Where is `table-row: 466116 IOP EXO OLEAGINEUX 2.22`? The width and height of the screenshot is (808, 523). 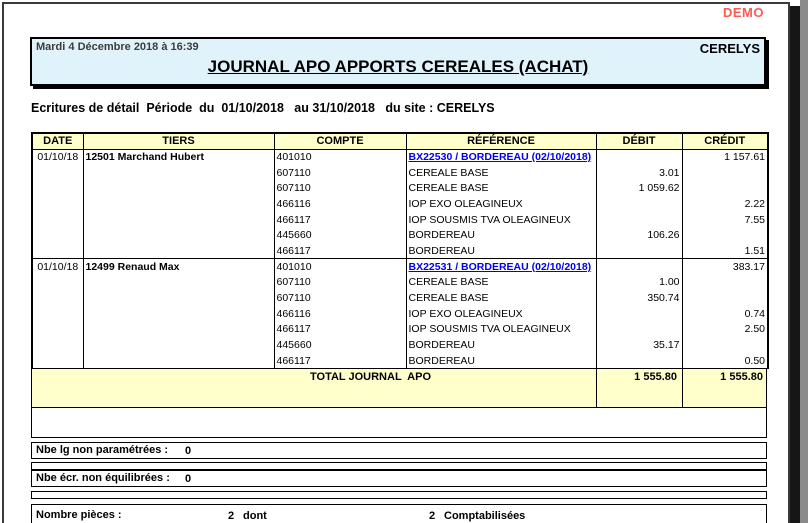 table-row: 466116 IOP EXO OLEAGINEUX 2.22 is located at coordinates (400, 204).